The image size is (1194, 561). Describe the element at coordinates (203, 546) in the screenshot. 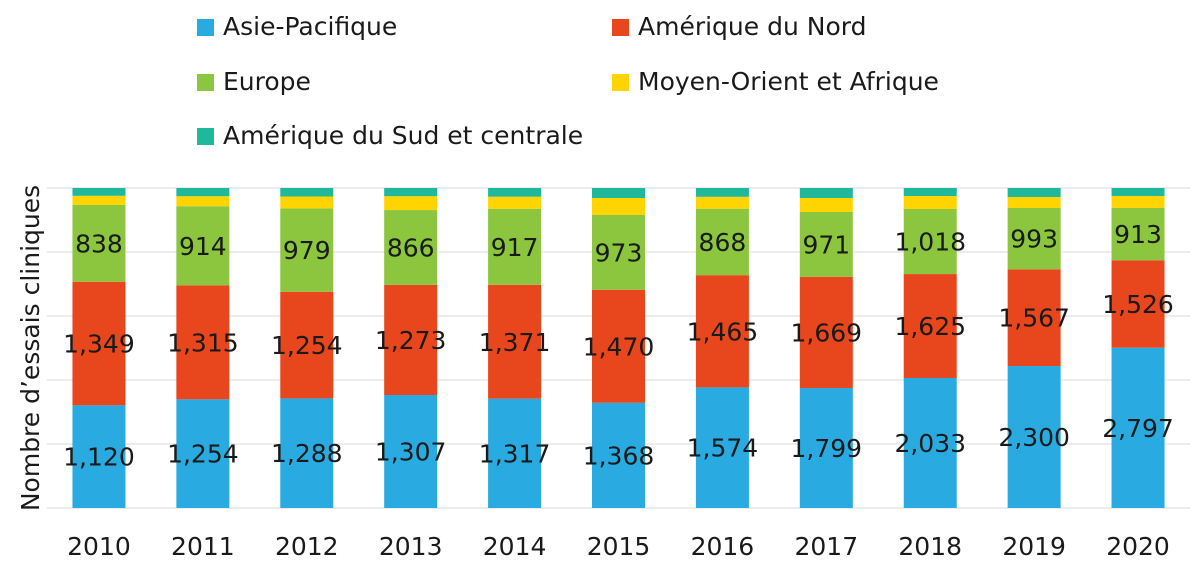

I see `x-tick-label: 2011` at that location.